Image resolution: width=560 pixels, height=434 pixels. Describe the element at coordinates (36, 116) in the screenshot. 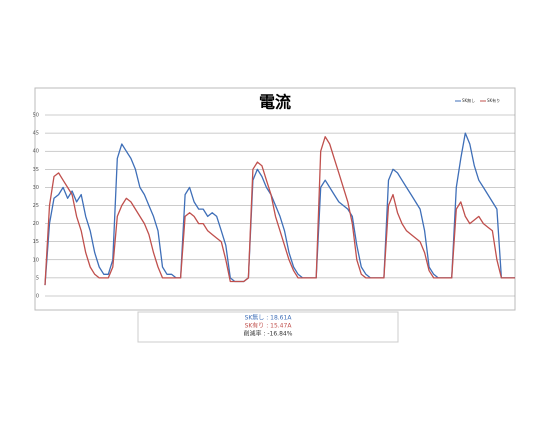

I see `y-tick-label: 50` at that location.